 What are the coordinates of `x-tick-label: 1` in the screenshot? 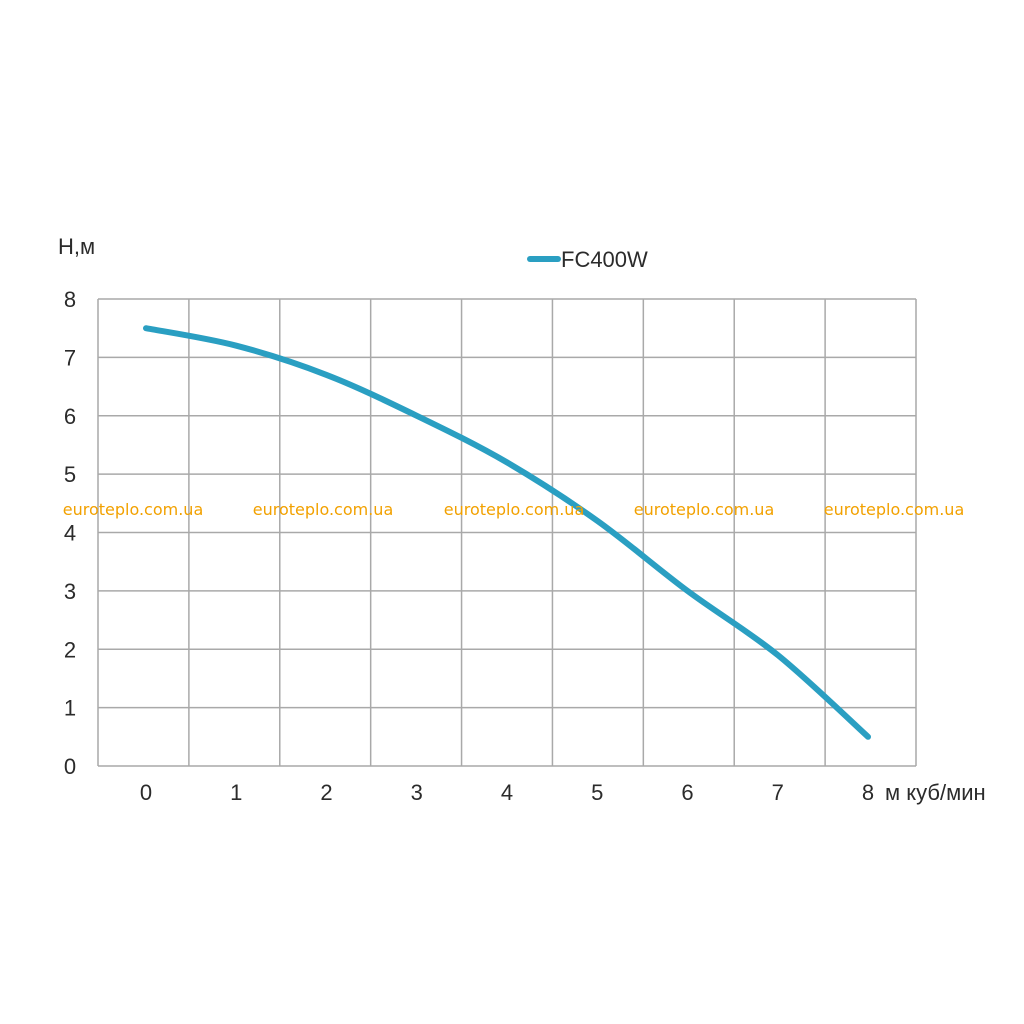 It's located at (236, 792).